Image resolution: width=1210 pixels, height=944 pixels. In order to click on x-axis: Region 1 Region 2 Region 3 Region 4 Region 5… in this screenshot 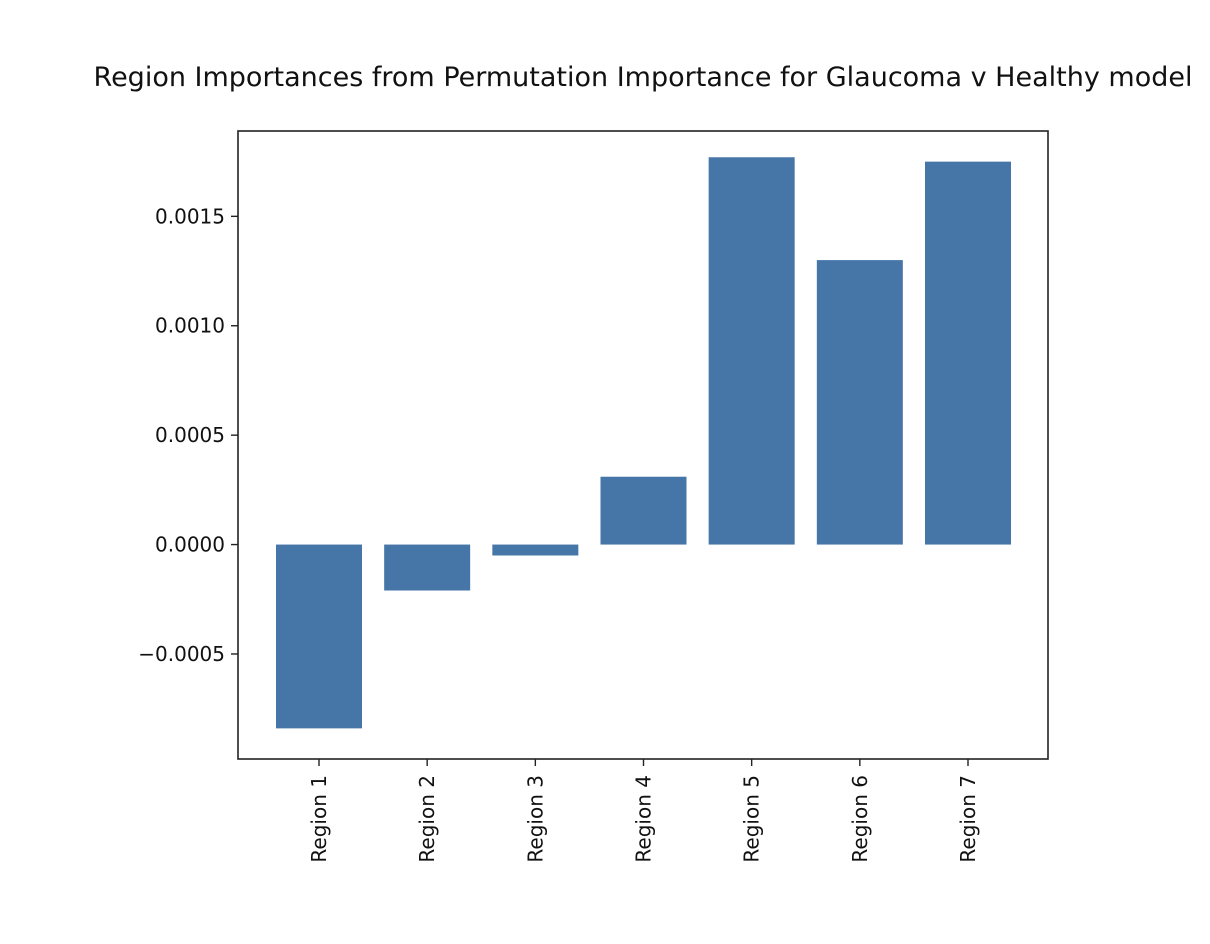, I will do `click(643, 811)`.